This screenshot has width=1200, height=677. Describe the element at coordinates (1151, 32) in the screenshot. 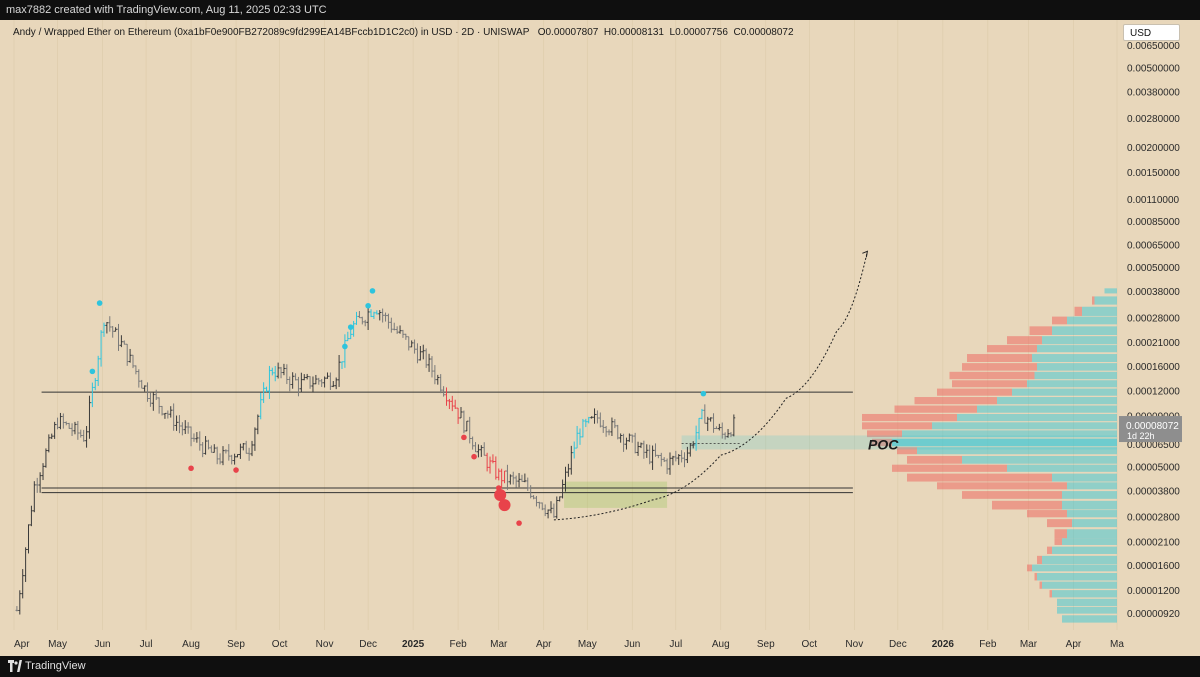

I see `currency-selector: USD` at that location.